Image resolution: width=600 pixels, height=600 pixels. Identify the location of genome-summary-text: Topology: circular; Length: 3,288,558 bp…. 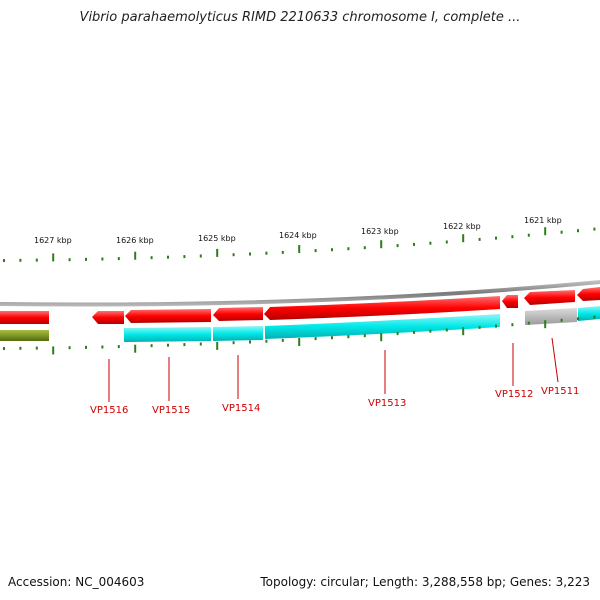
(425, 582).